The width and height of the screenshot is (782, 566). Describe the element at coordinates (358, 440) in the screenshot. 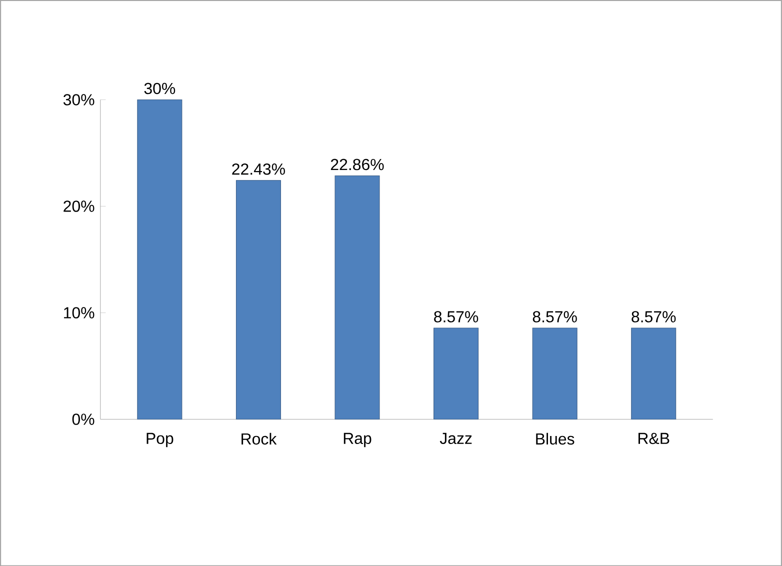

I see `x-tick-label: Rap` at that location.